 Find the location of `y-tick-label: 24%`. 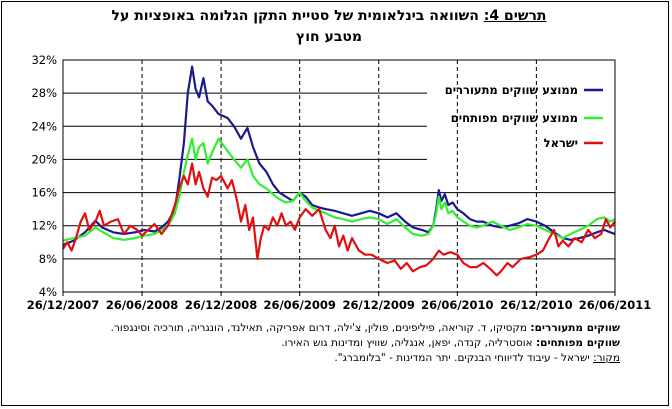

y-tick-label: 24% is located at coordinates (44, 126).